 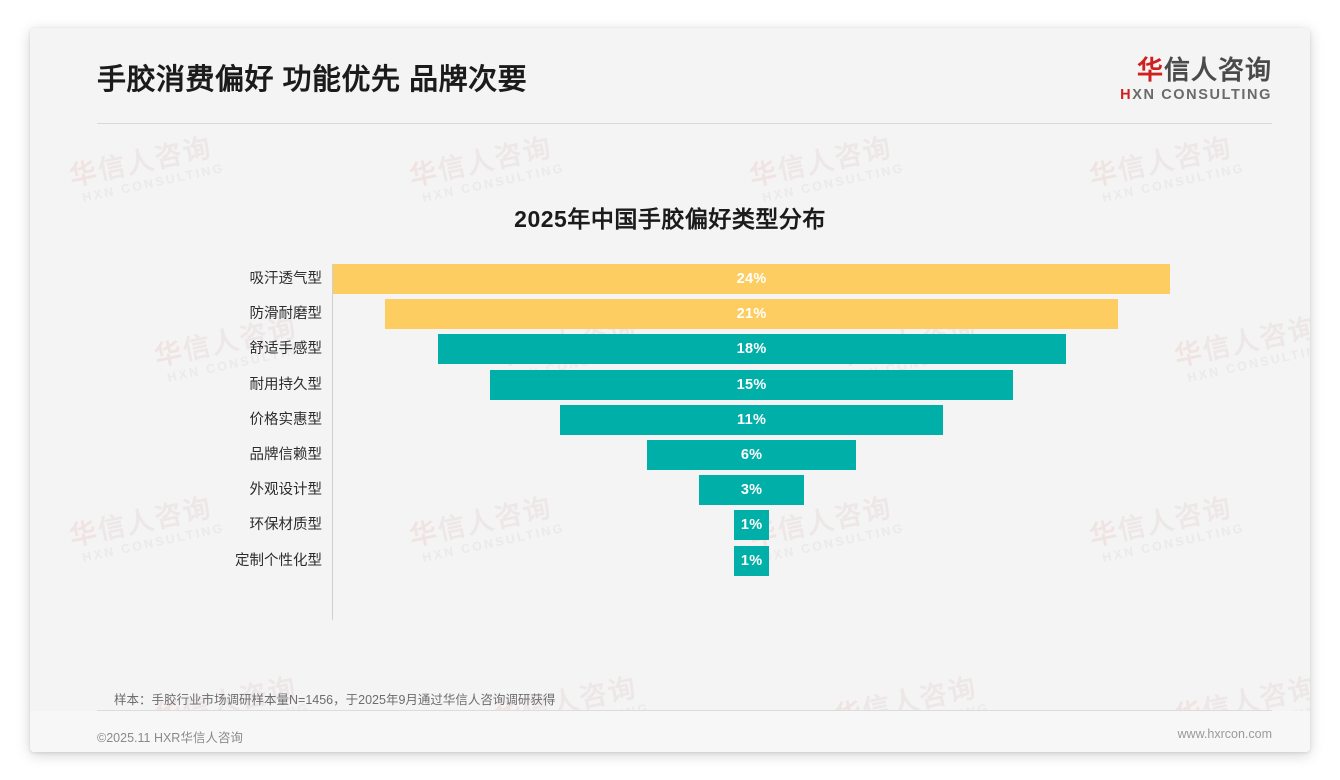 I want to click on brand-logo-en-first-char: H, so click(x=1126, y=94).